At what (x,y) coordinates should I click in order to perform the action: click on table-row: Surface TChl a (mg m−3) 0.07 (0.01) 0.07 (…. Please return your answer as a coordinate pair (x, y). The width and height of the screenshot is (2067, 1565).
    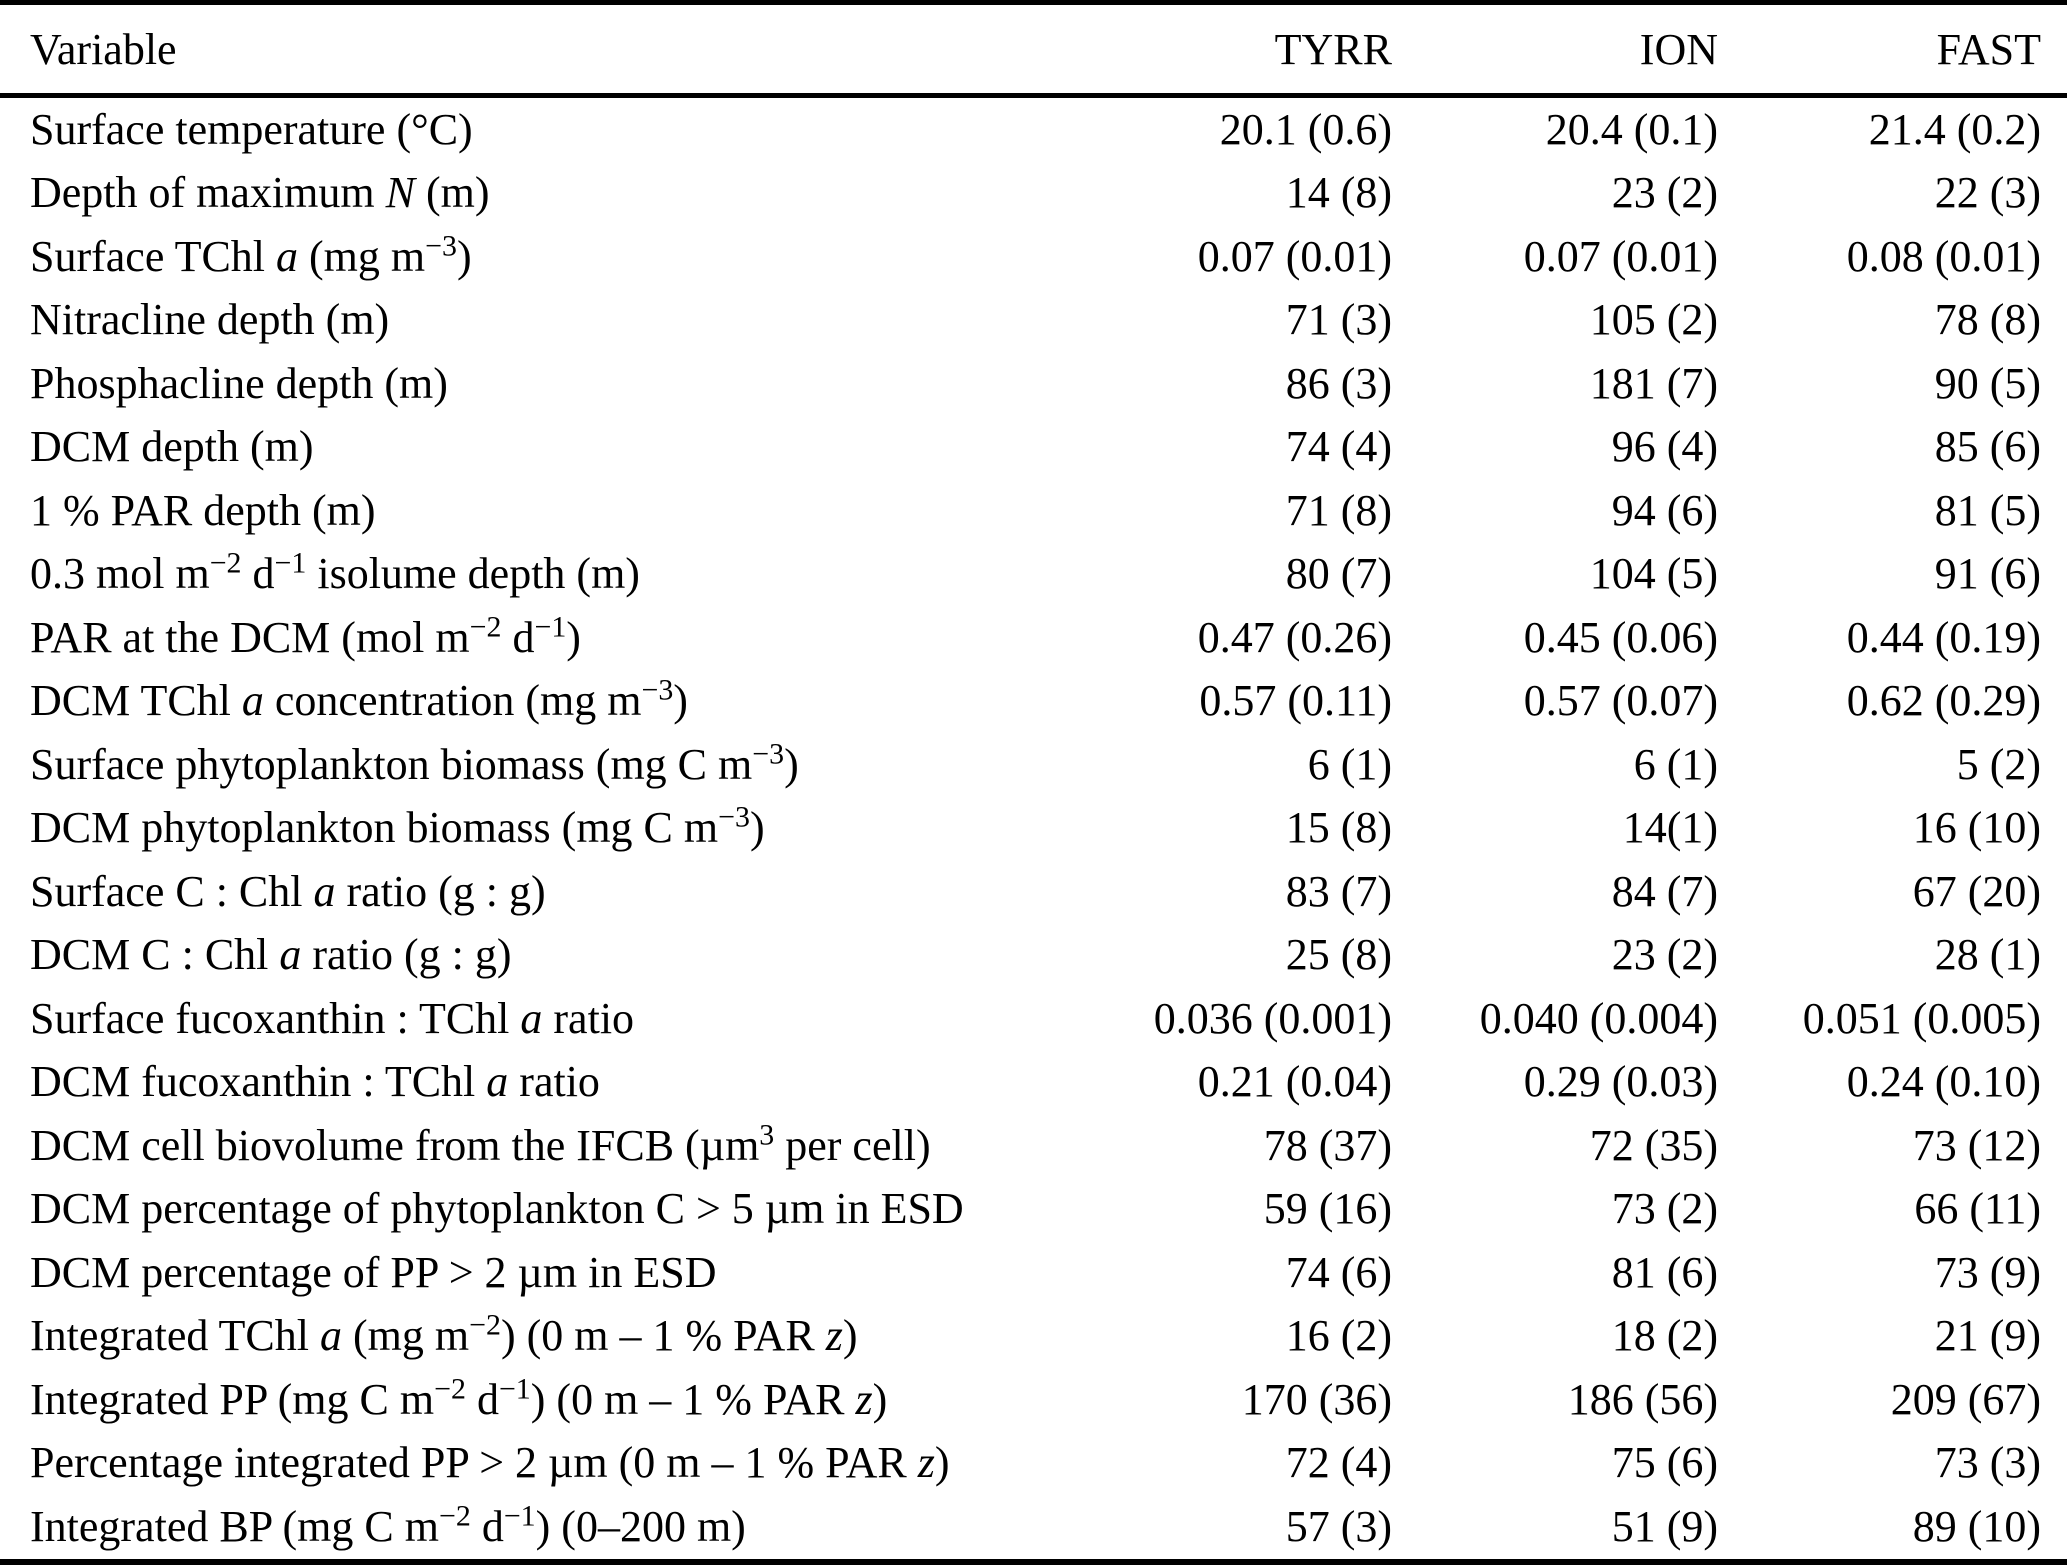
    Looking at the image, I should click on (1033, 257).